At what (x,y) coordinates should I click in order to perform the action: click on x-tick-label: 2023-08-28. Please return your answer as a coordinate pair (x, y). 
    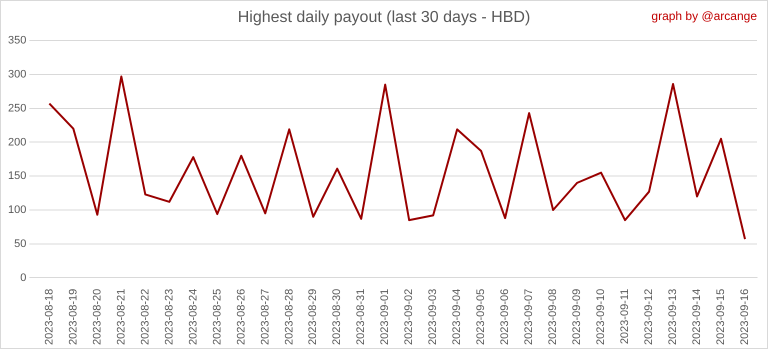
    Looking at the image, I should click on (289, 317).